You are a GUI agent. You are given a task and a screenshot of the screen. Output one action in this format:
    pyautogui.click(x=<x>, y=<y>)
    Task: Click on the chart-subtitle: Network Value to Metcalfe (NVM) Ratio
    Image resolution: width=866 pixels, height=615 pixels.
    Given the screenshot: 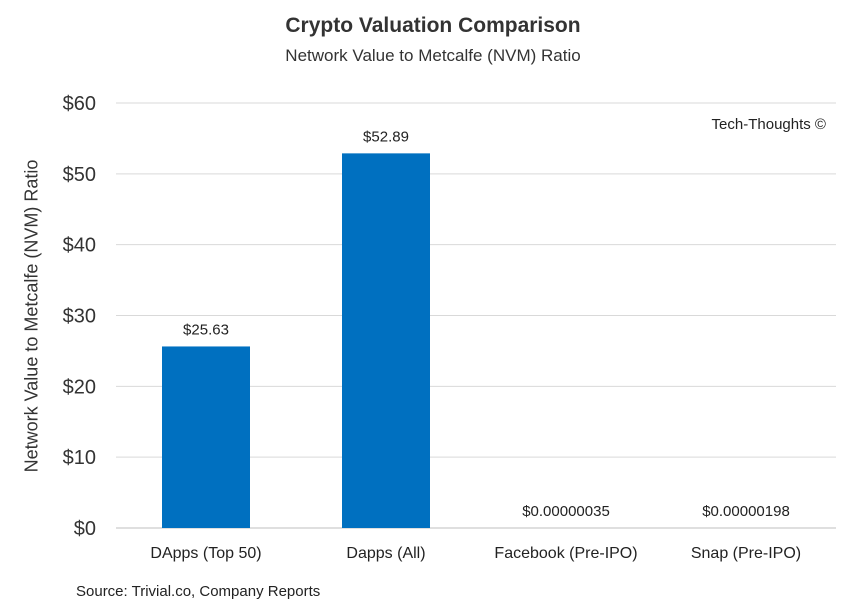 What is the action you would take?
    pyautogui.click(x=433, y=55)
    